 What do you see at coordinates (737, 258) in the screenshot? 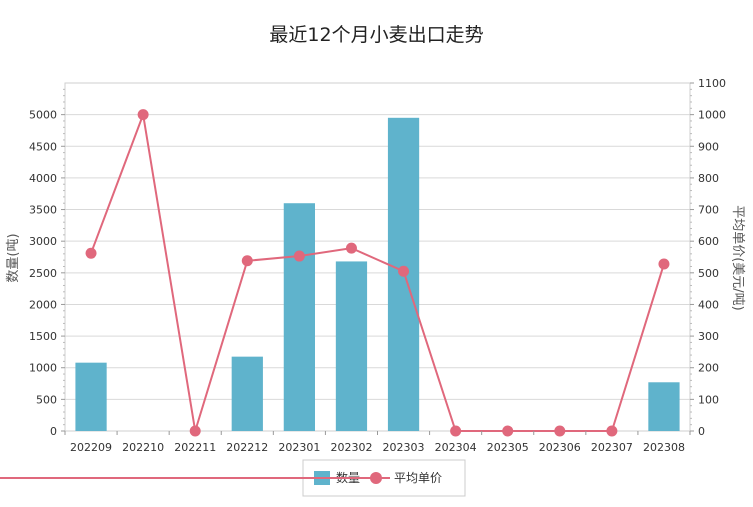
I see `y2-axis-title: 平均单价(美元/吨)` at bounding box center [737, 258].